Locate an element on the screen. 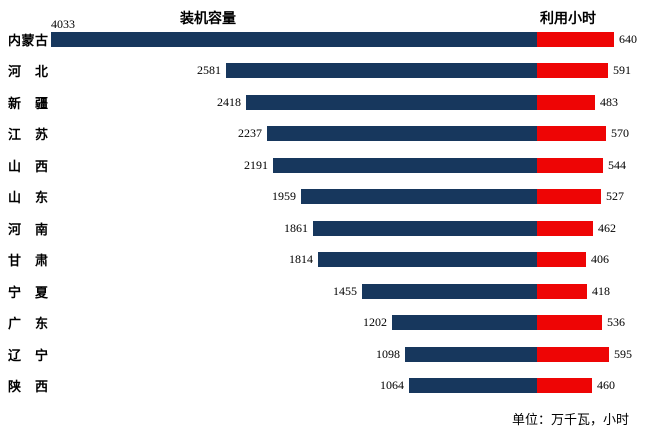  chart-row: 内蒙古 640 is located at coordinates (324, 40).